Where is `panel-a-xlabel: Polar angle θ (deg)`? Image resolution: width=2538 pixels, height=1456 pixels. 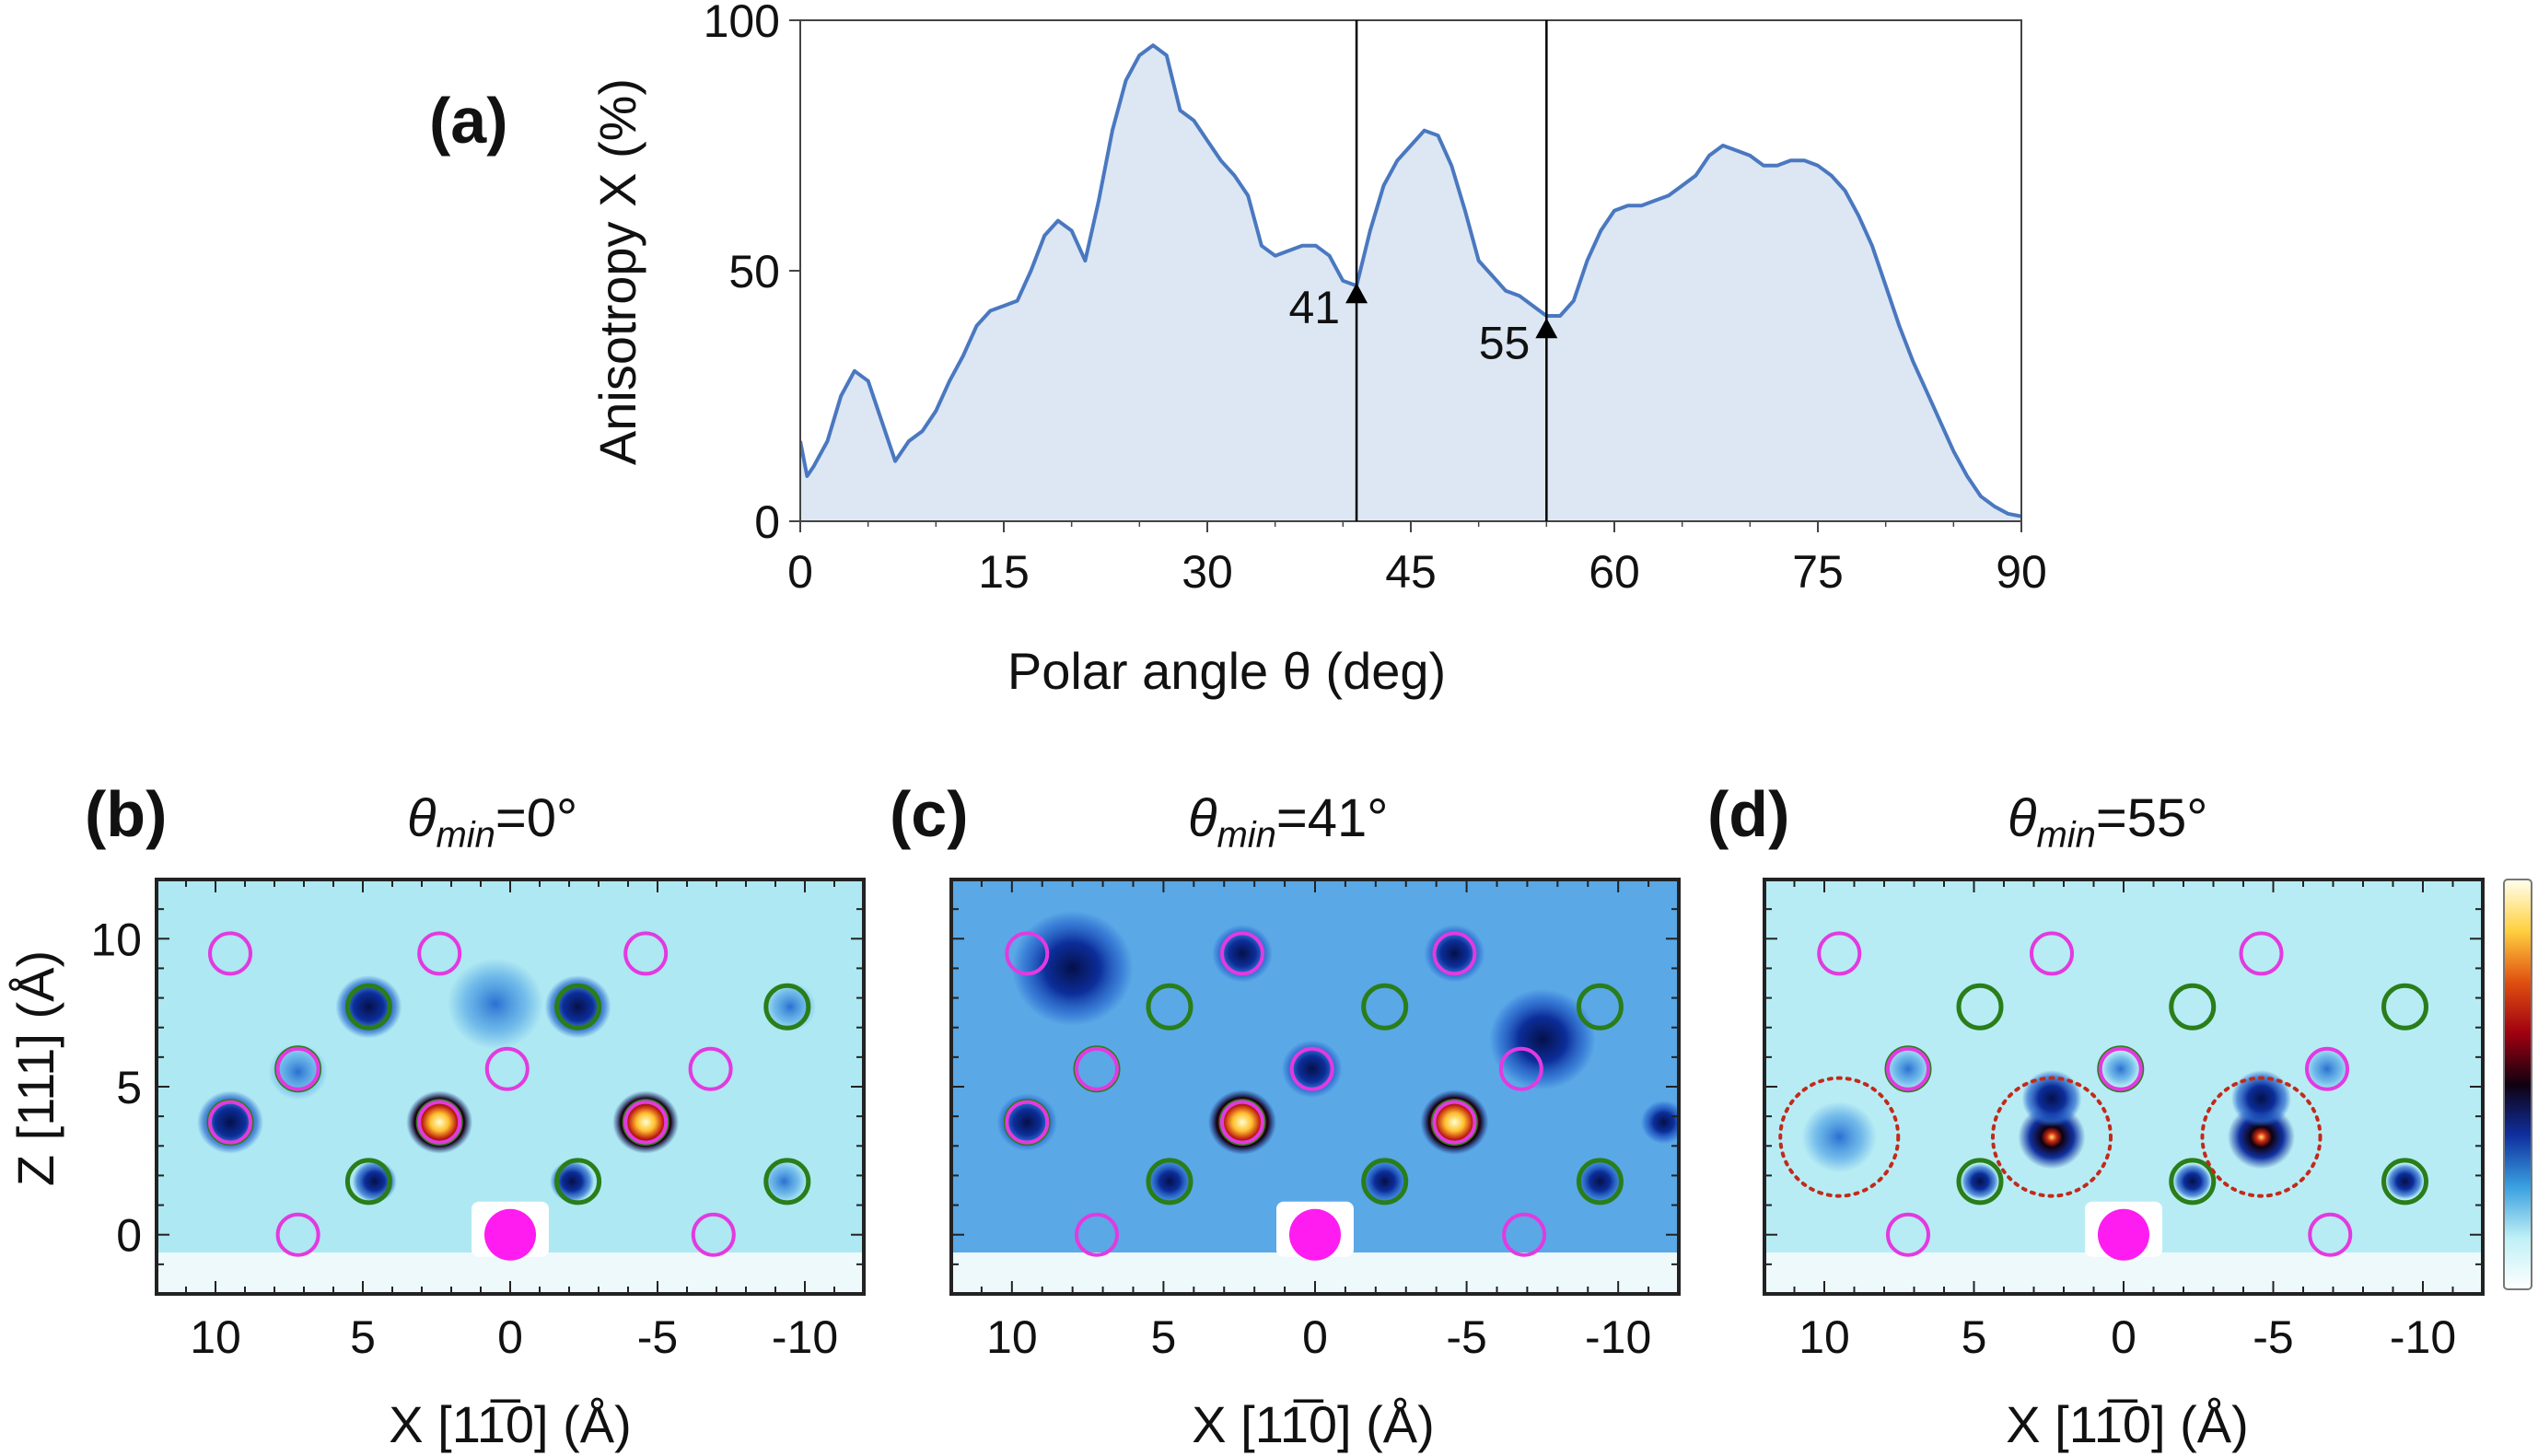
panel-a-xlabel: Polar angle θ (deg) is located at coordinates (1226, 671).